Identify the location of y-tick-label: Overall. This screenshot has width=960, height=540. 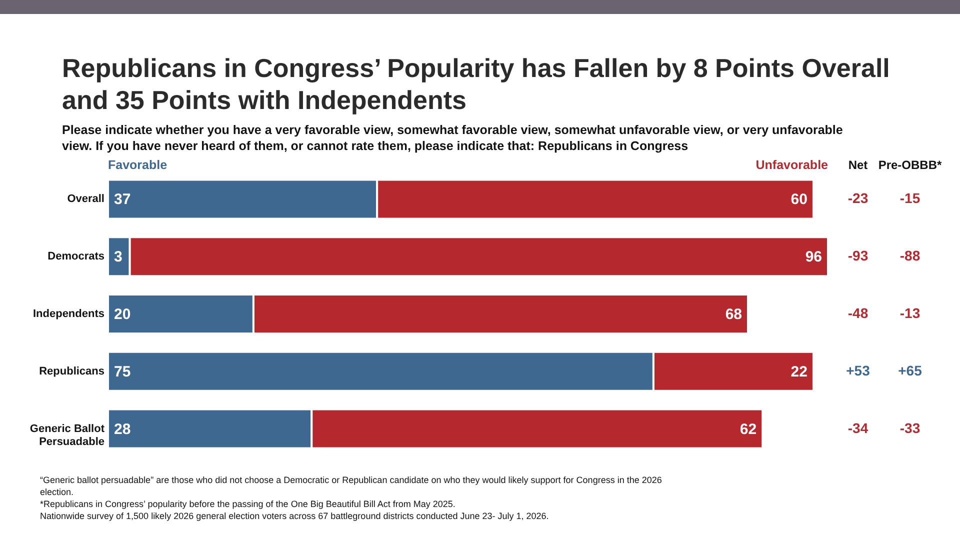
(85, 199).